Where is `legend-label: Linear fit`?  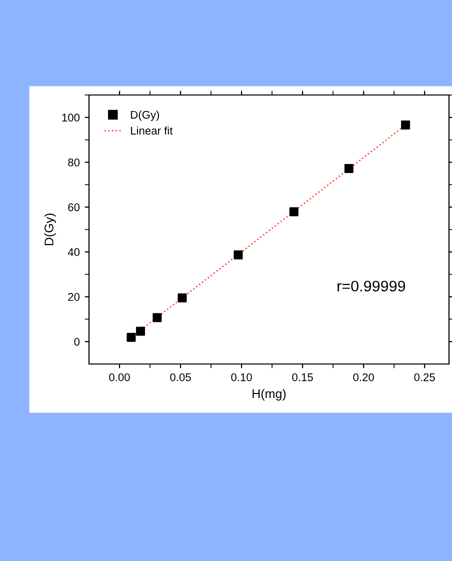
legend-label: Linear fit is located at coordinates (152, 130).